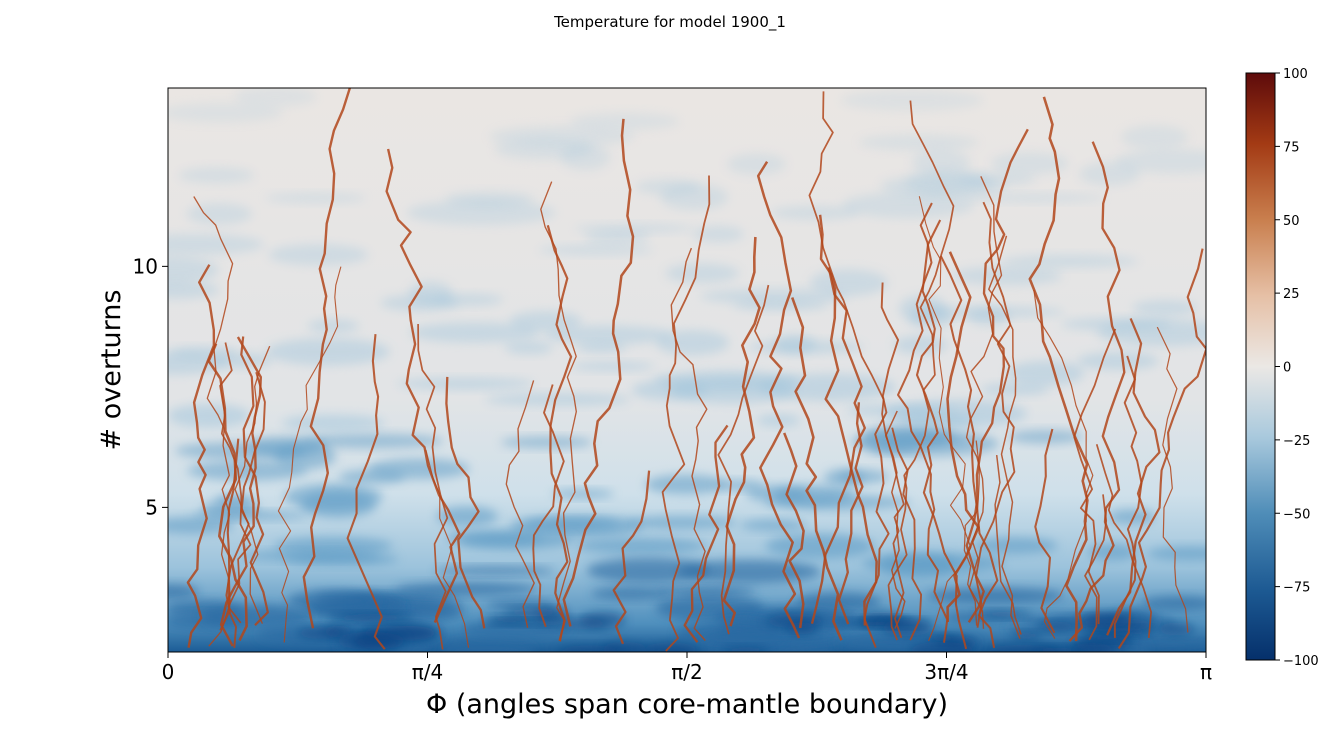  I want to click on colorbar-tick-label: 0, so click(1287, 368).